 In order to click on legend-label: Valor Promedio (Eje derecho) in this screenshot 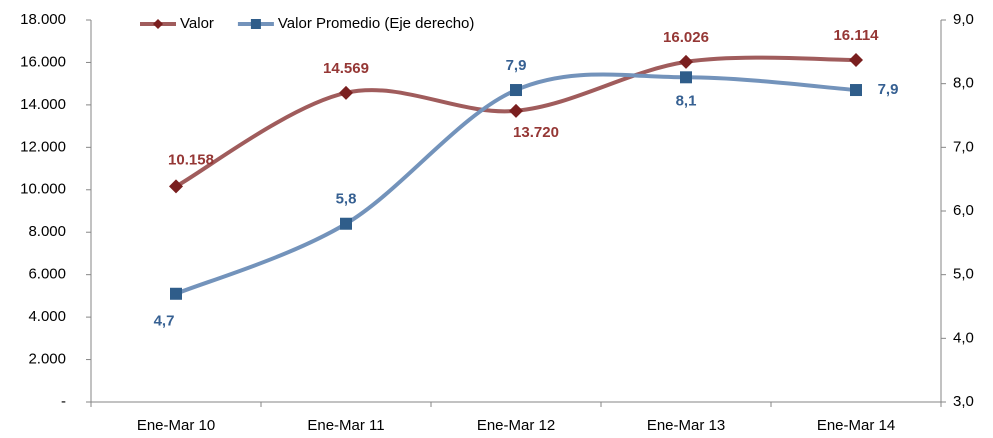, I will do `click(376, 23)`.